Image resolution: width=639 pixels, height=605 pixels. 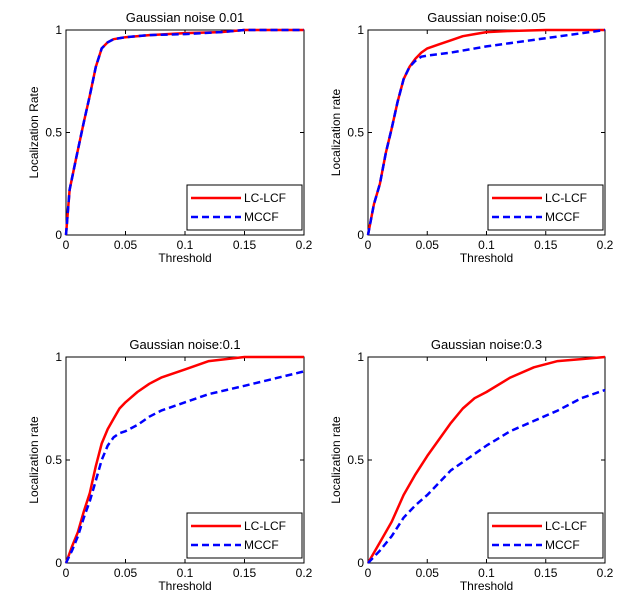 What do you see at coordinates (185, 17) in the screenshot?
I see `chart-title: Gaussian noise 0.01` at bounding box center [185, 17].